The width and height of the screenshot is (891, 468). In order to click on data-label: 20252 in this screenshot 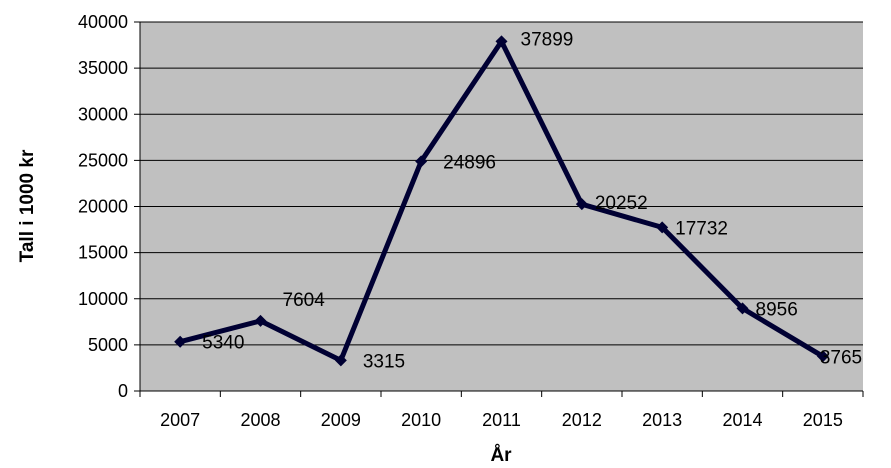, I will do `click(621, 203)`.